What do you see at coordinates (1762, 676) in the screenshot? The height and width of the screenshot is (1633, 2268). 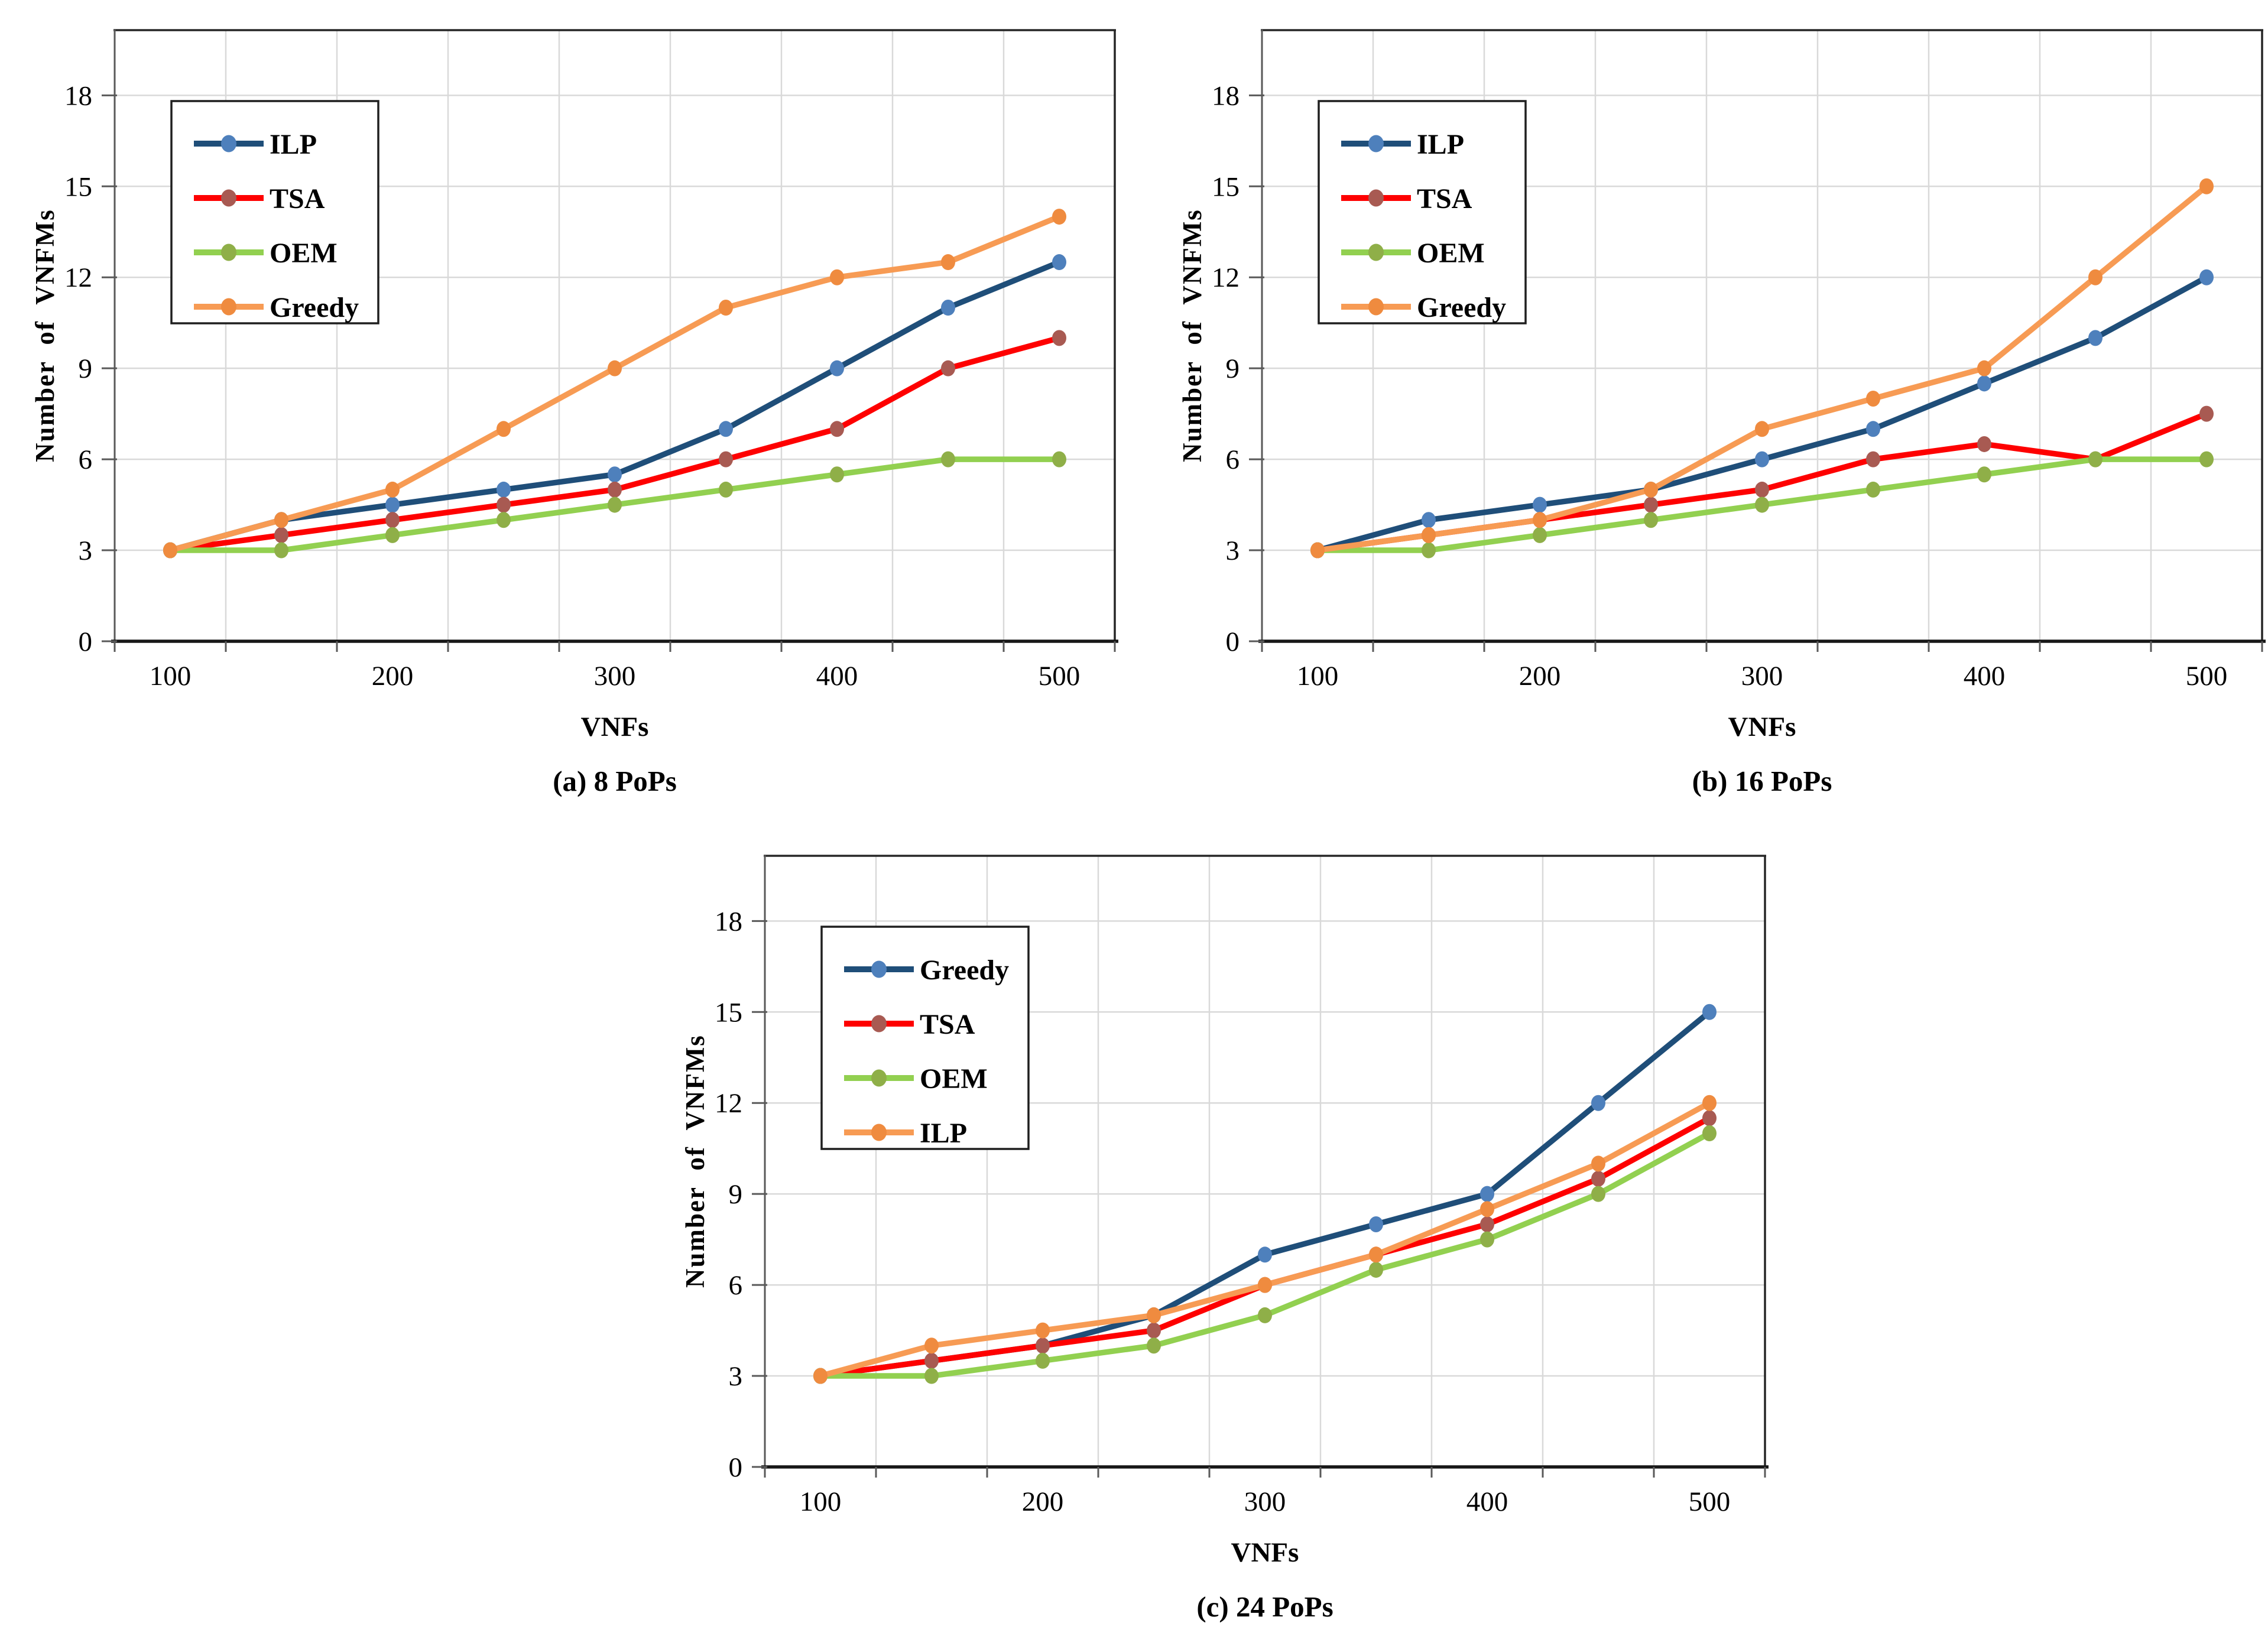 I see `x-tick-label: 300` at bounding box center [1762, 676].